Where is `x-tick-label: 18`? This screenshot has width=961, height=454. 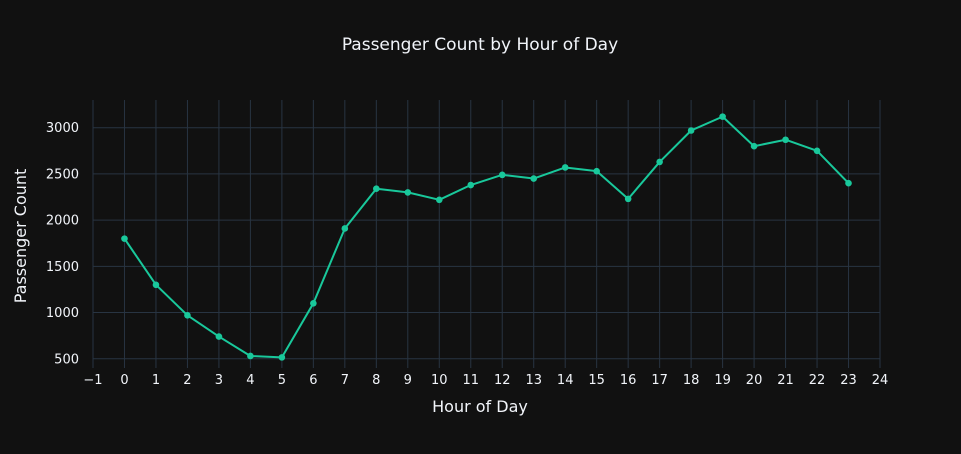 x-tick-label: 18 is located at coordinates (691, 380).